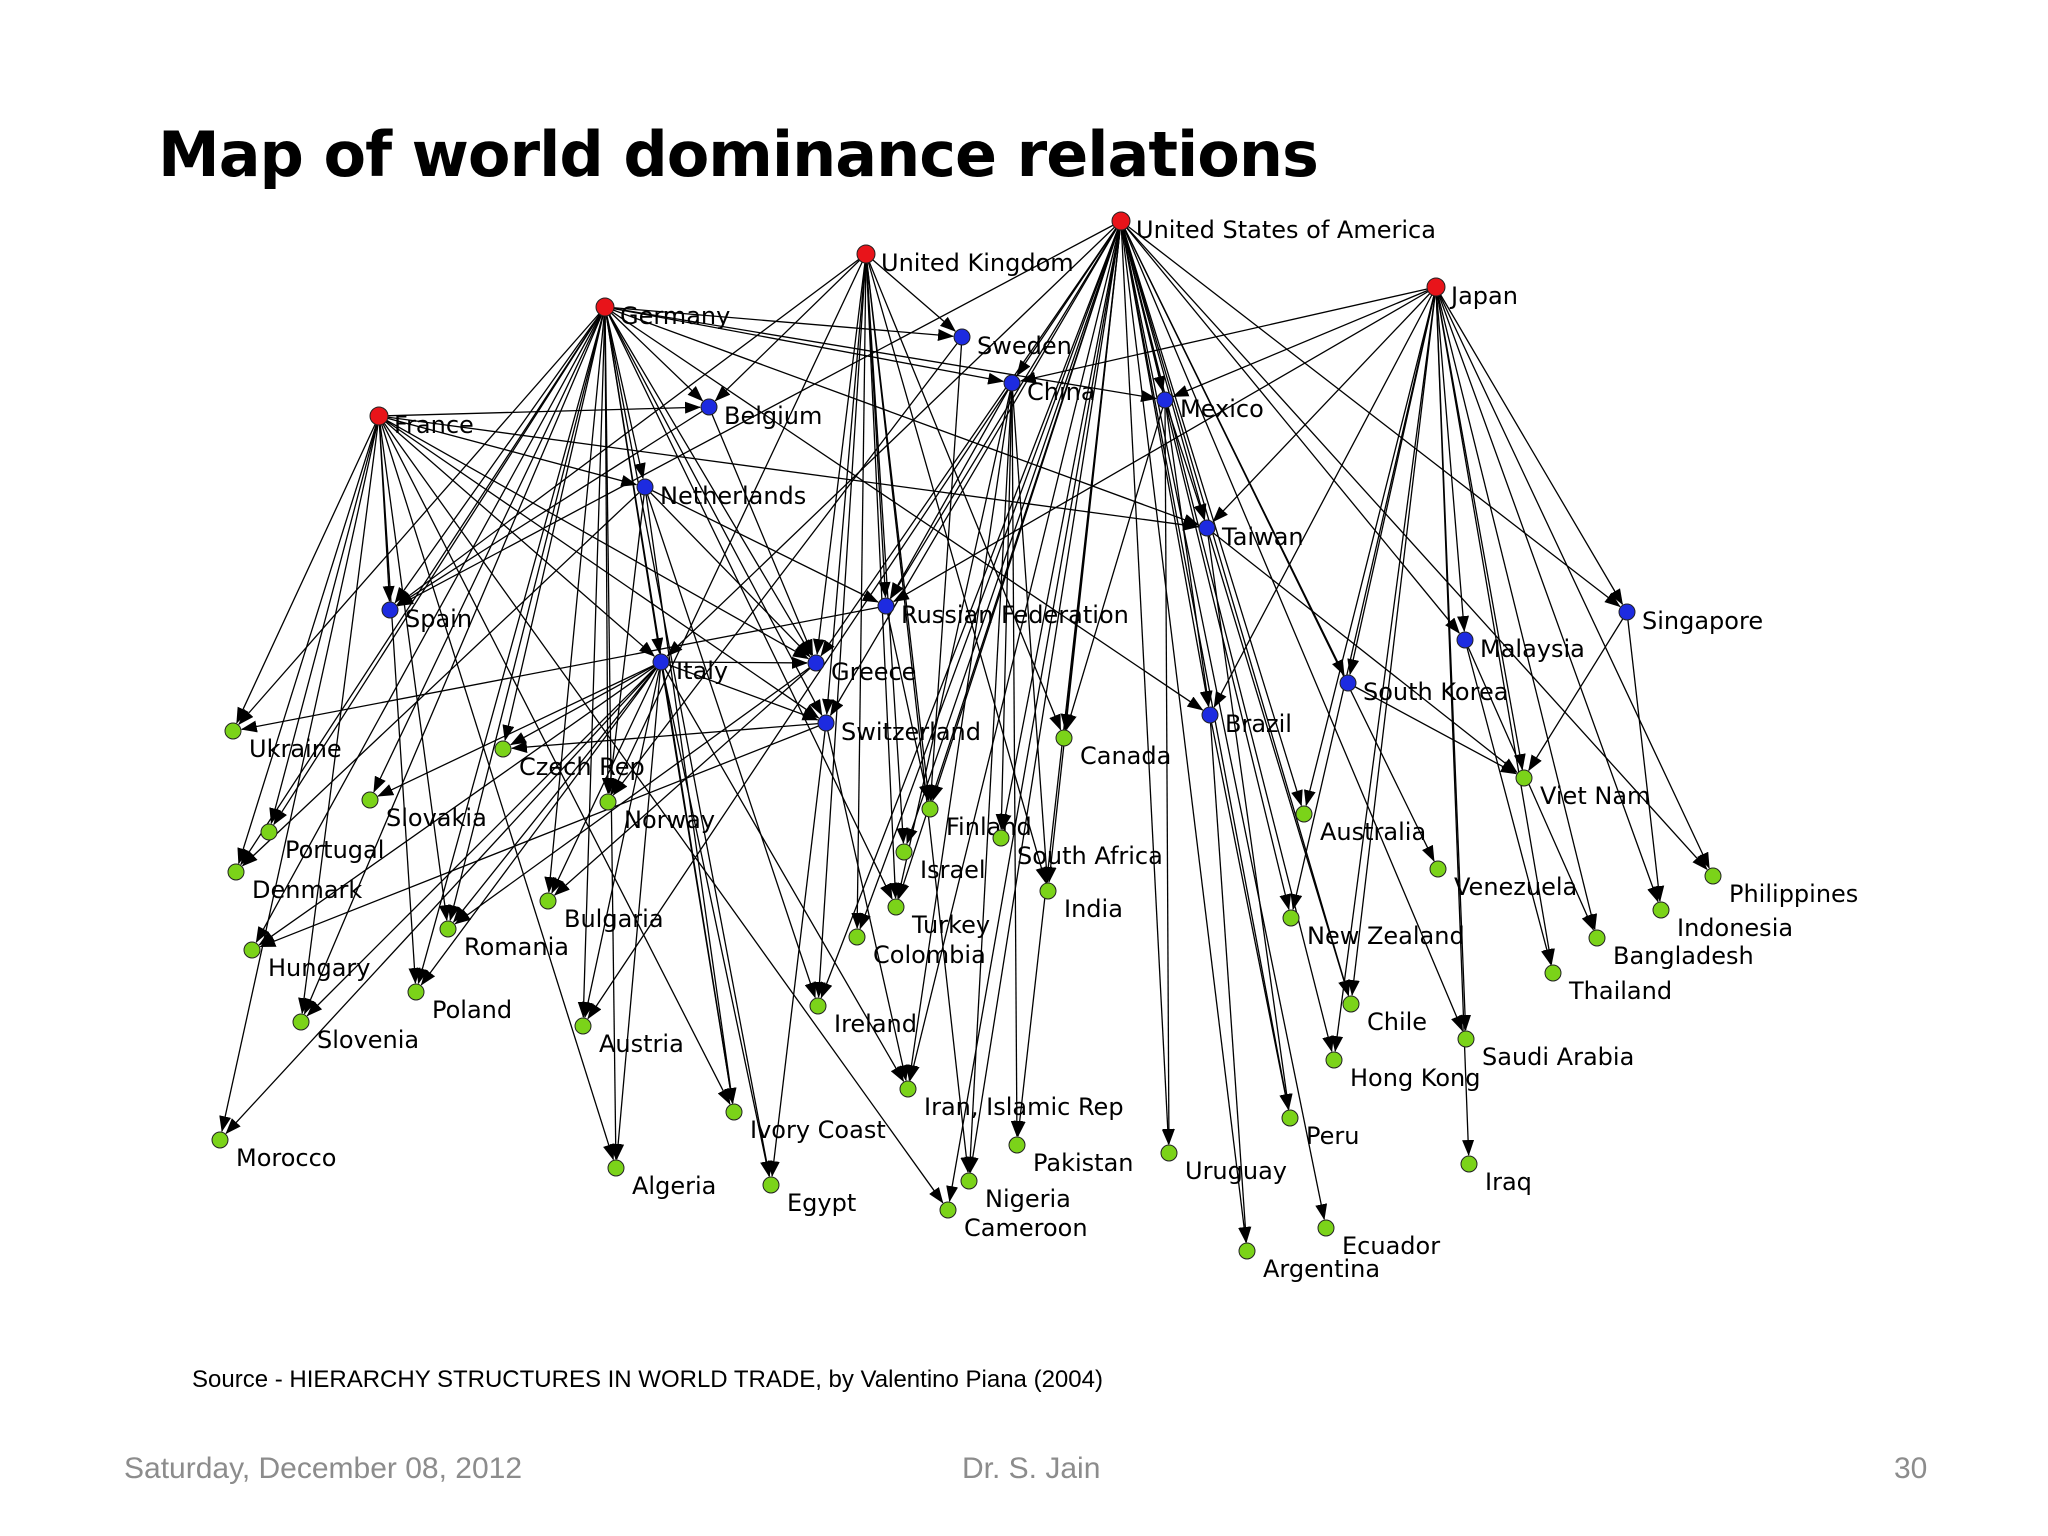 The width and height of the screenshot is (2048, 1536). What do you see at coordinates (508, 451) in the screenshot?
I see `edge-france-to-netherlands` at bounding box center [508, 451].